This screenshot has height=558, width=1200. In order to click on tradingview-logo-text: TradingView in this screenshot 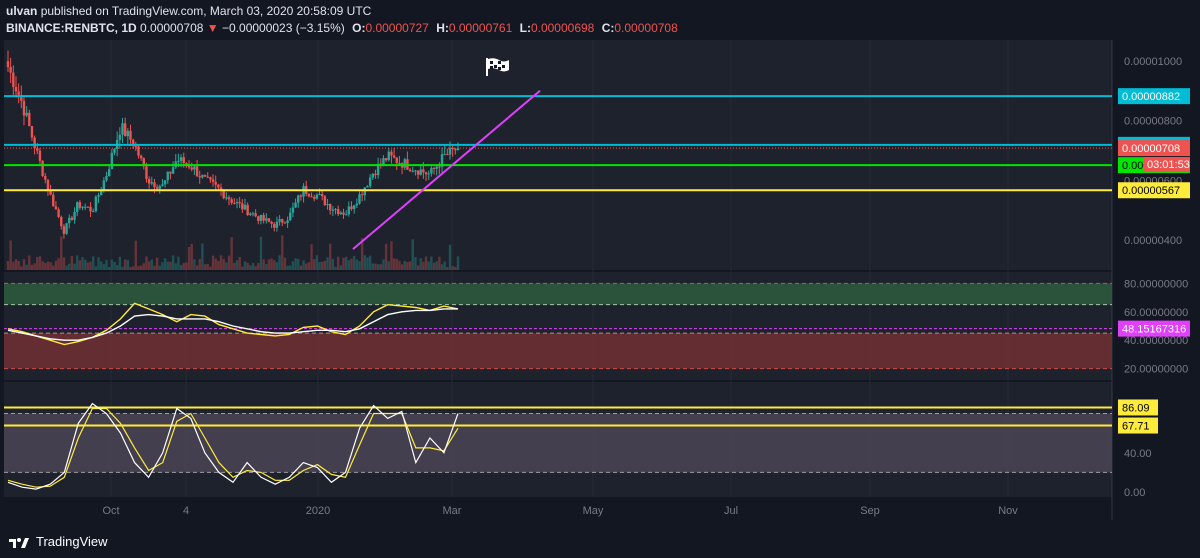, I will do `click(72, 541)`.